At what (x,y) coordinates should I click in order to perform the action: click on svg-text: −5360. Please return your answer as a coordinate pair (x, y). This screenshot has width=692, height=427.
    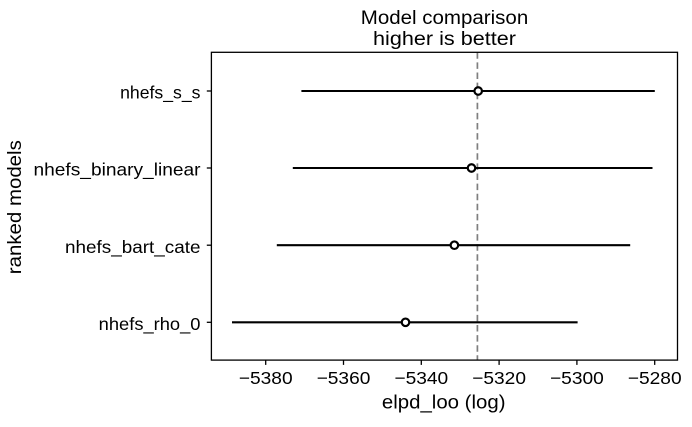
    Looking at the image, I should click on (344, 378).